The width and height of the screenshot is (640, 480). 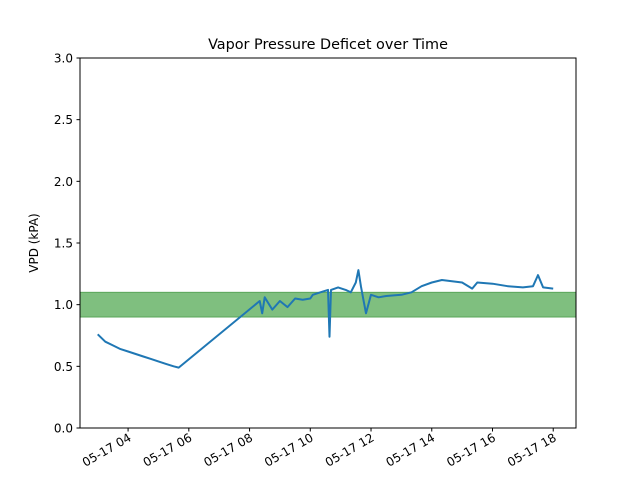 What do you see at coordinates (63, 182) in the screenshot?
I see `y-tick-label: 2.0` at bounding box center [63, 182].